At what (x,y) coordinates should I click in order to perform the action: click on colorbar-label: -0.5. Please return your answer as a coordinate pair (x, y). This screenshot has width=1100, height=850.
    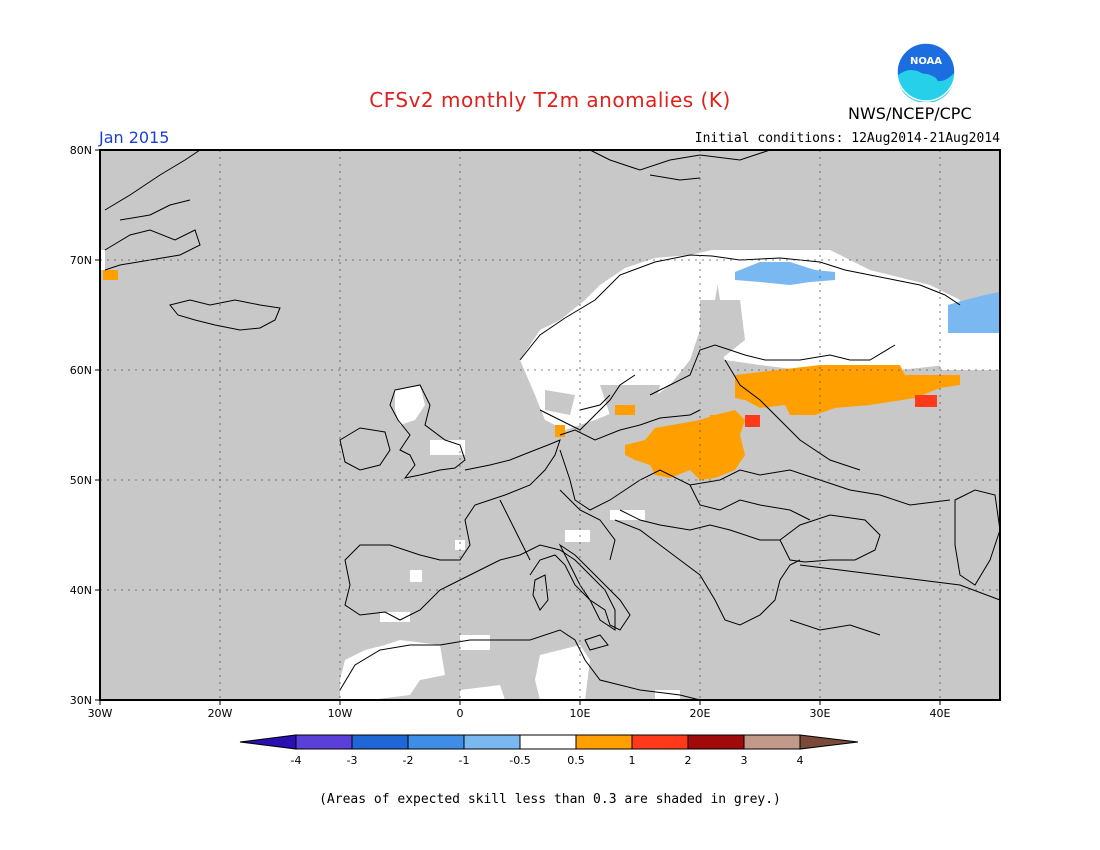
    Looking at the image, I should click on (519, 760).